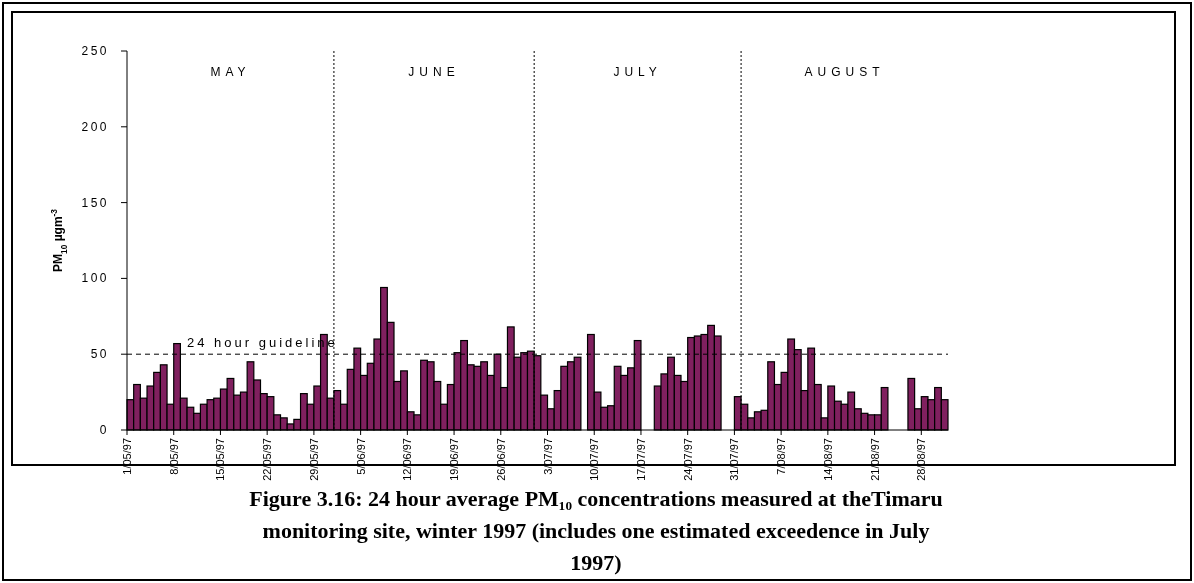 The height and width of the screenshot is (583, 1194). I want to click on annotation: MAY, so click(230, 72).